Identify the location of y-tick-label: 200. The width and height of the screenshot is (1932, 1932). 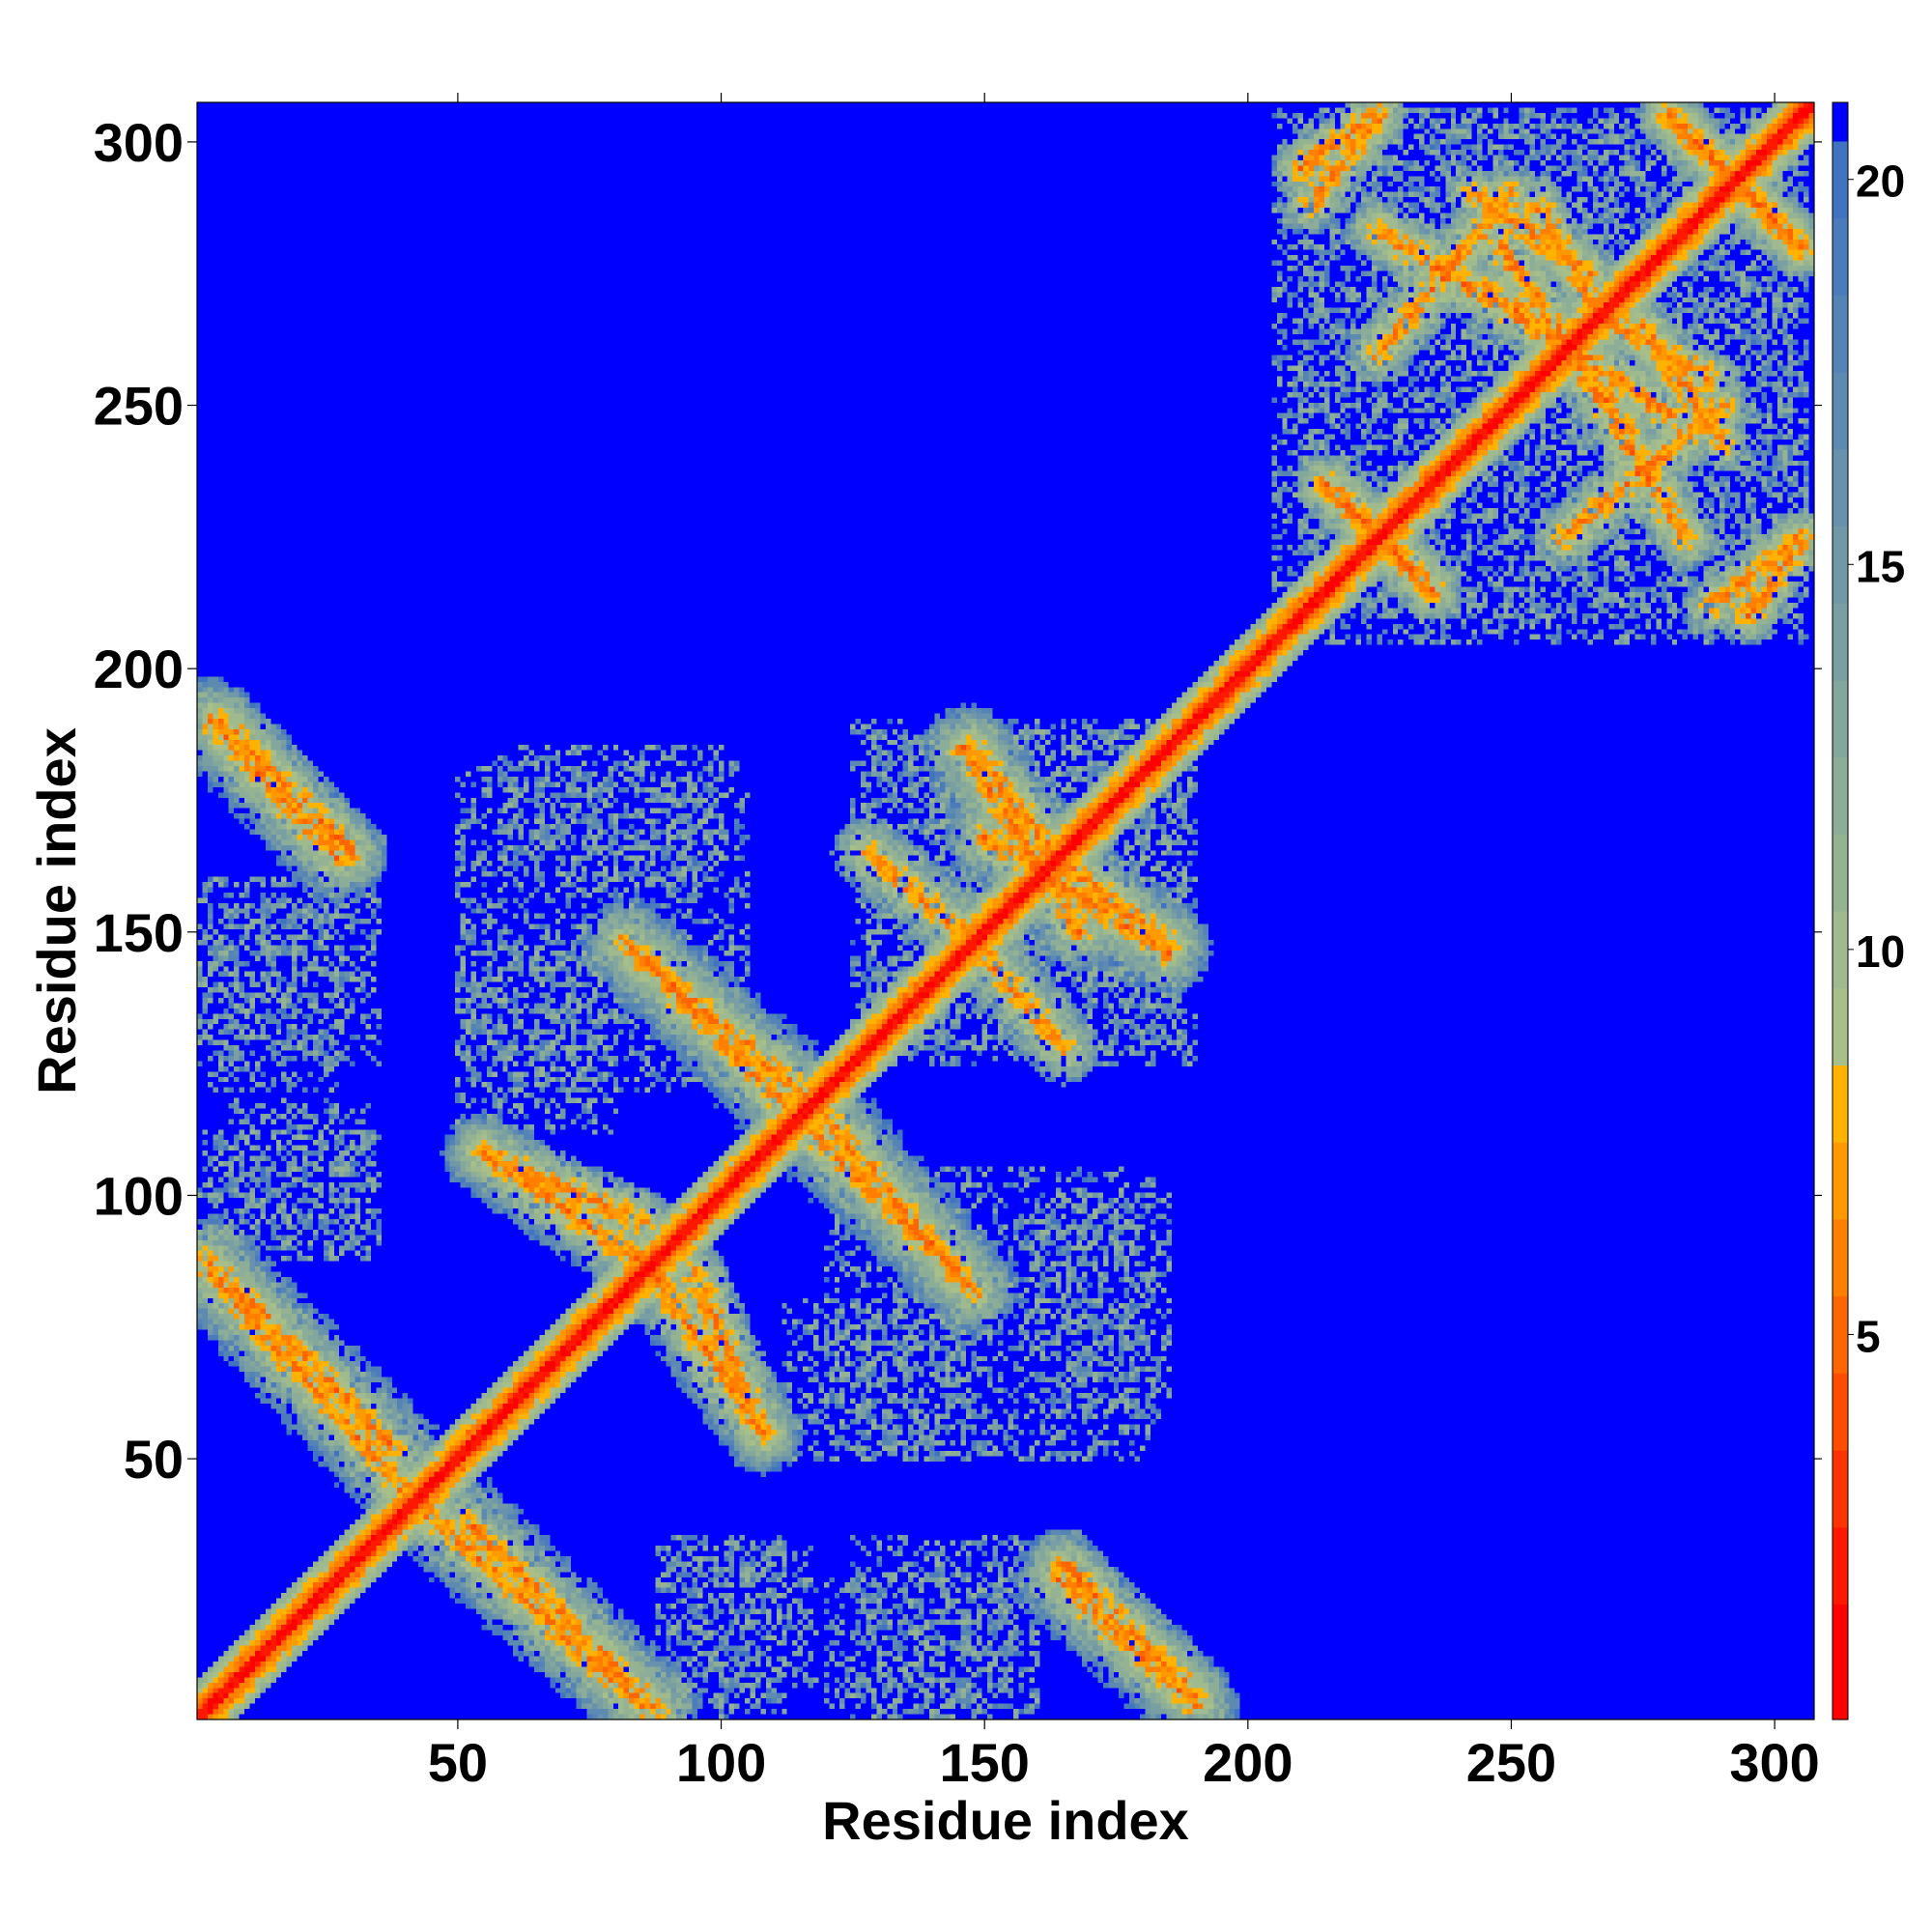
(139, 669).